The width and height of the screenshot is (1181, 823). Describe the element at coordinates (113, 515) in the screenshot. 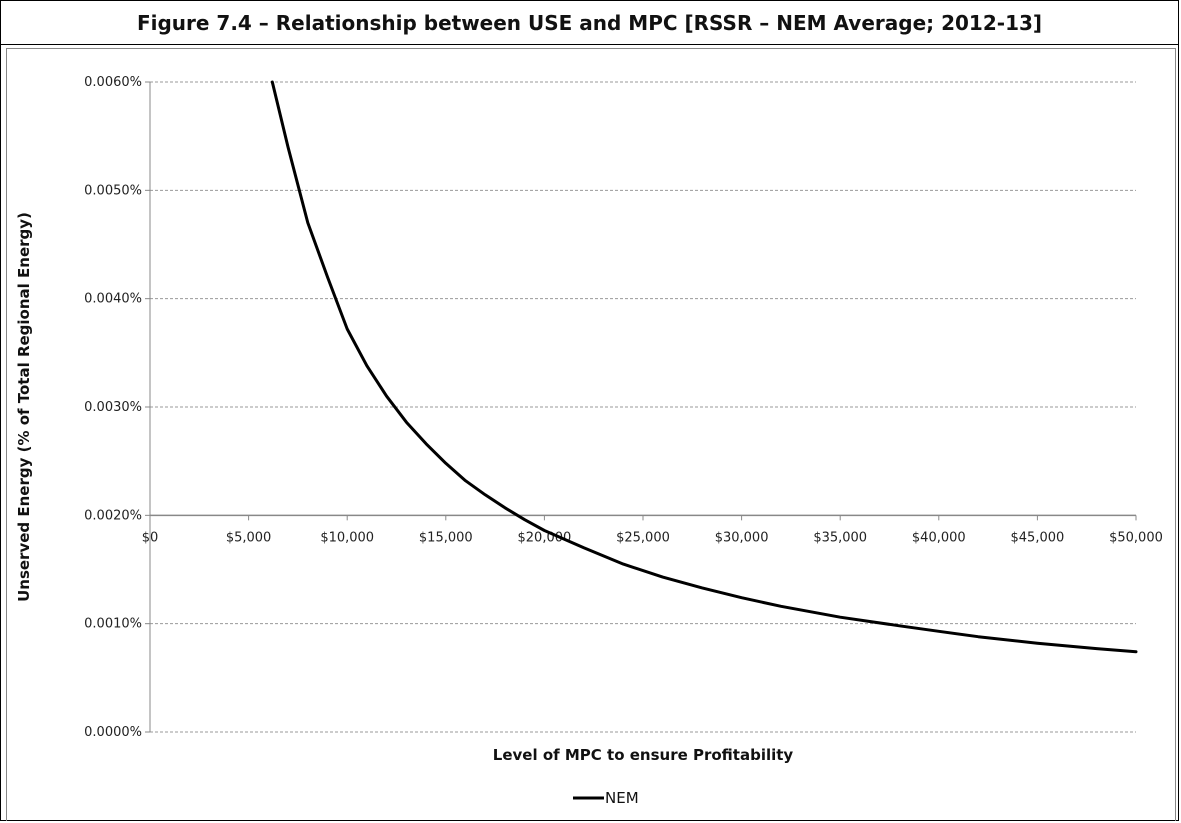

I see `y-tick-label: 0.0020%` at that location.